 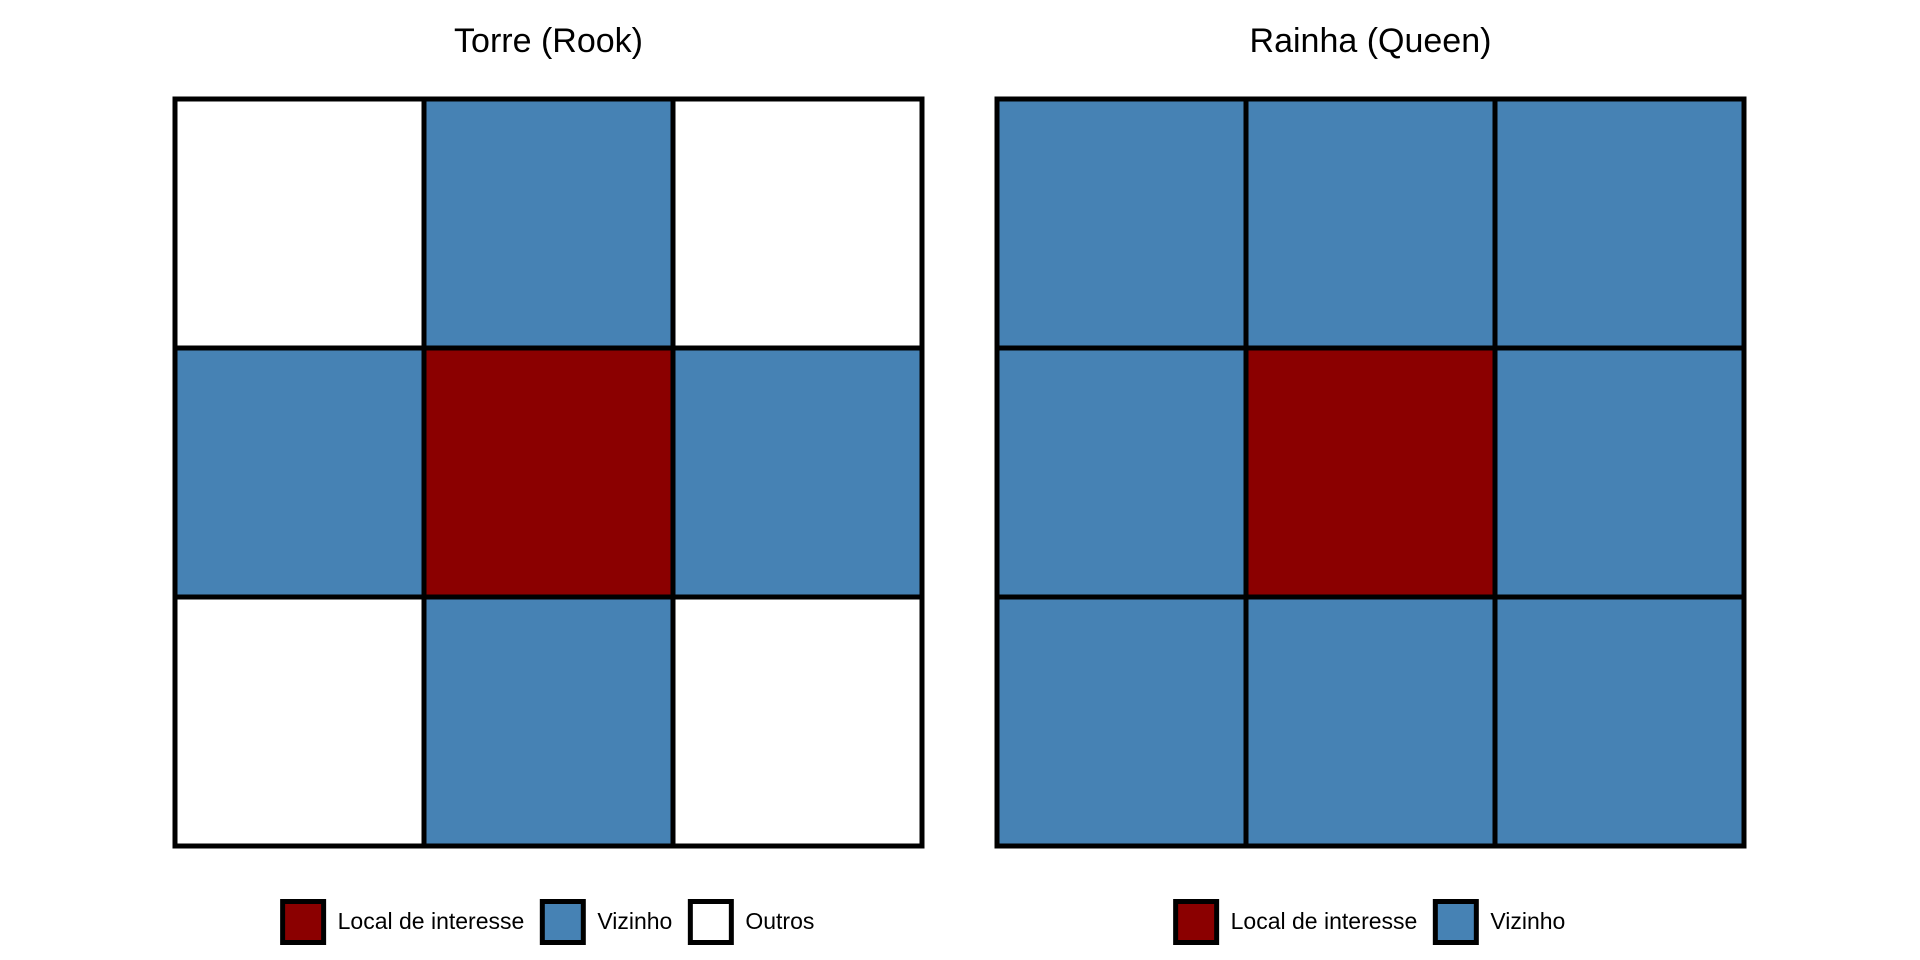 I want to click on panel-title: Rainha (Queen), so click(x=1371, y=41).